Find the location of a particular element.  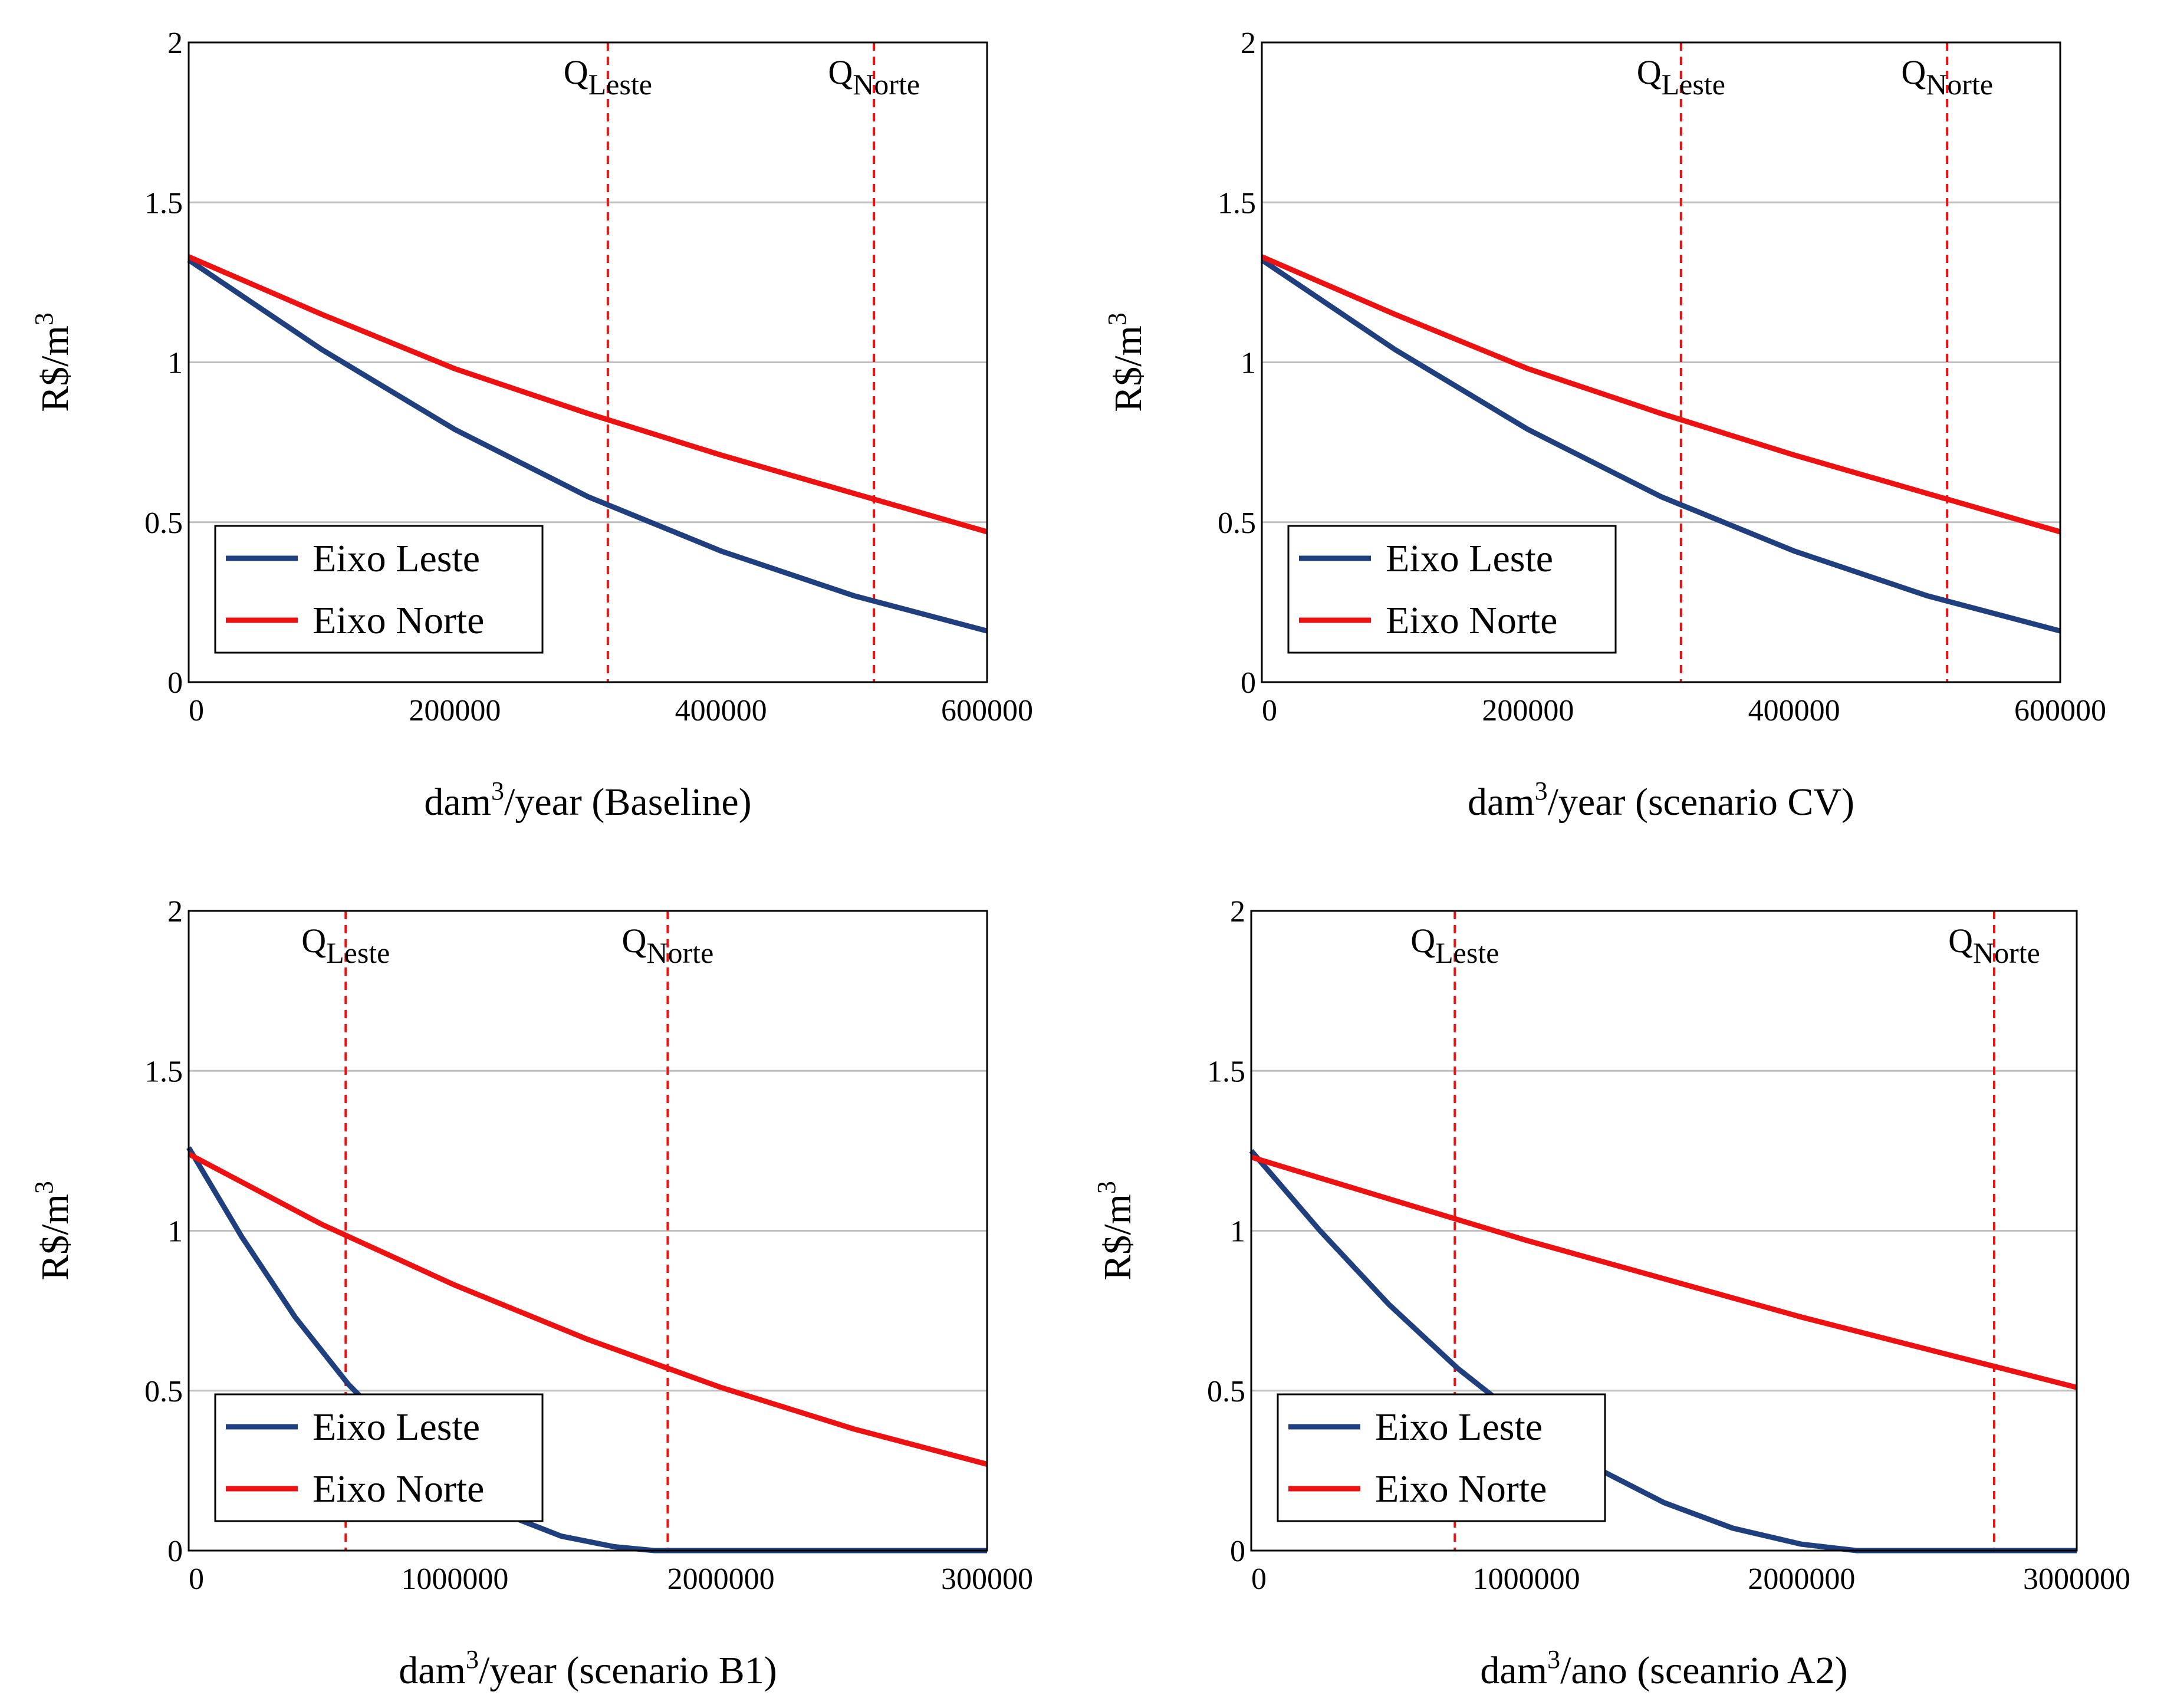

x-axis-label: dam3/ano (sceanrio A2) is located at coordinates (1664, 1668).